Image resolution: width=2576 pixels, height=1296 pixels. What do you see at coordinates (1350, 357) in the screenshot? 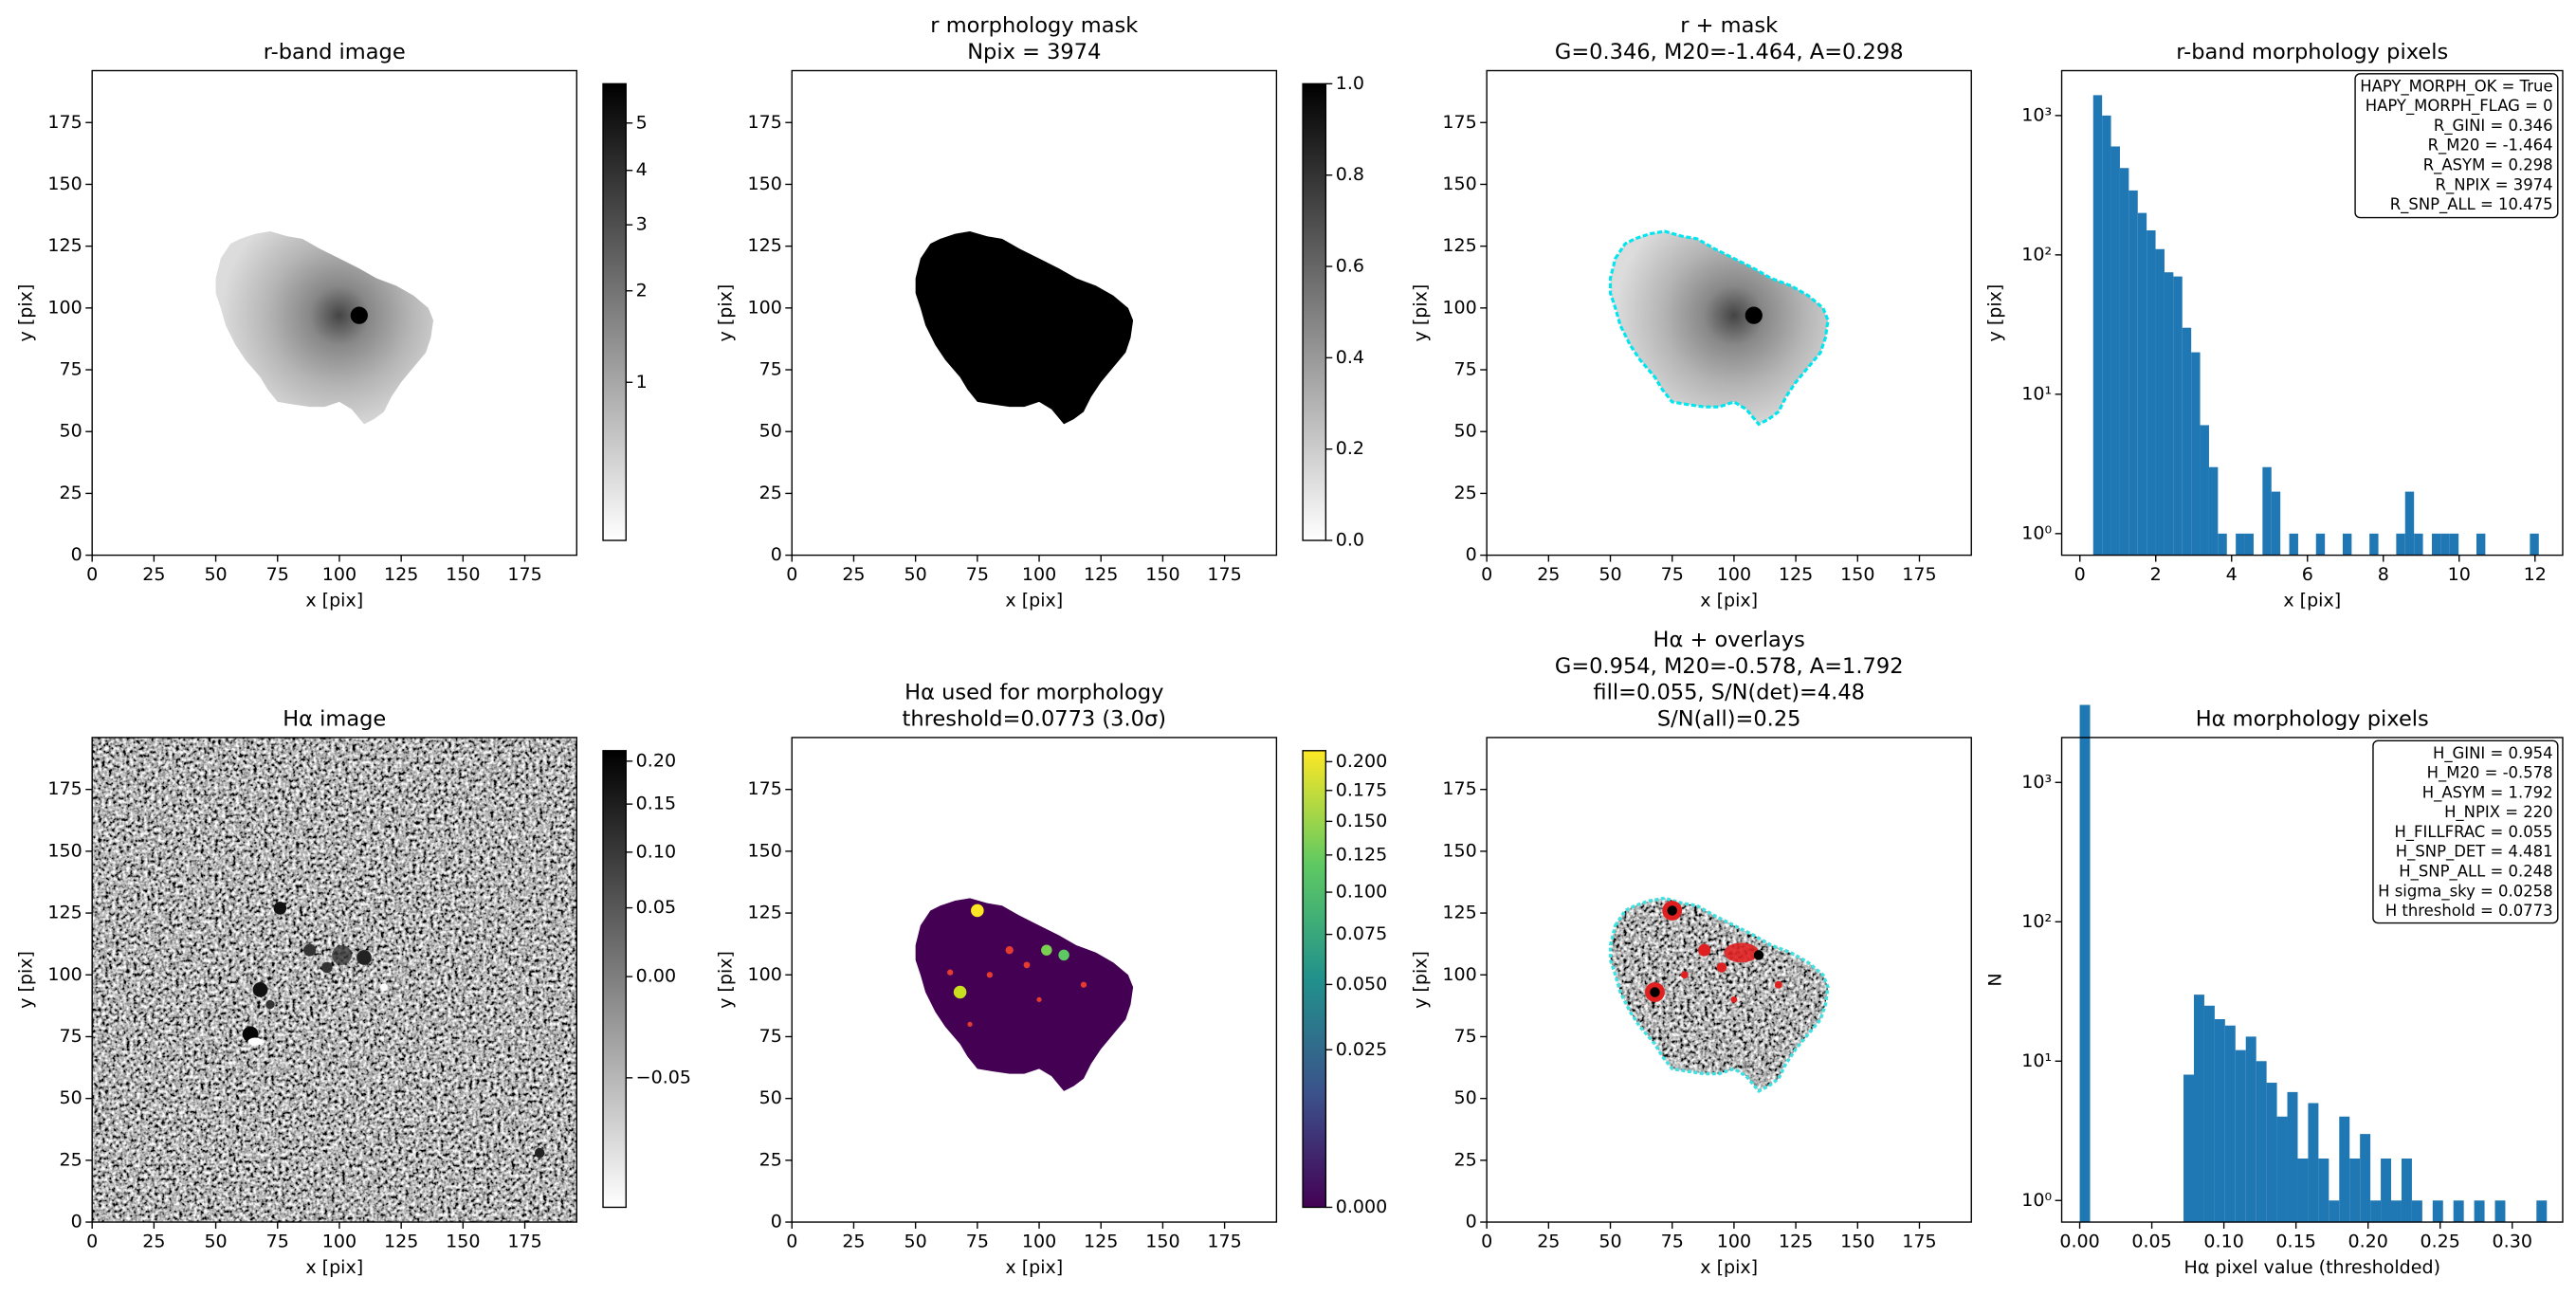
I see `colorbar-tick-label: 0.4` at bounding box center [1350, 357].